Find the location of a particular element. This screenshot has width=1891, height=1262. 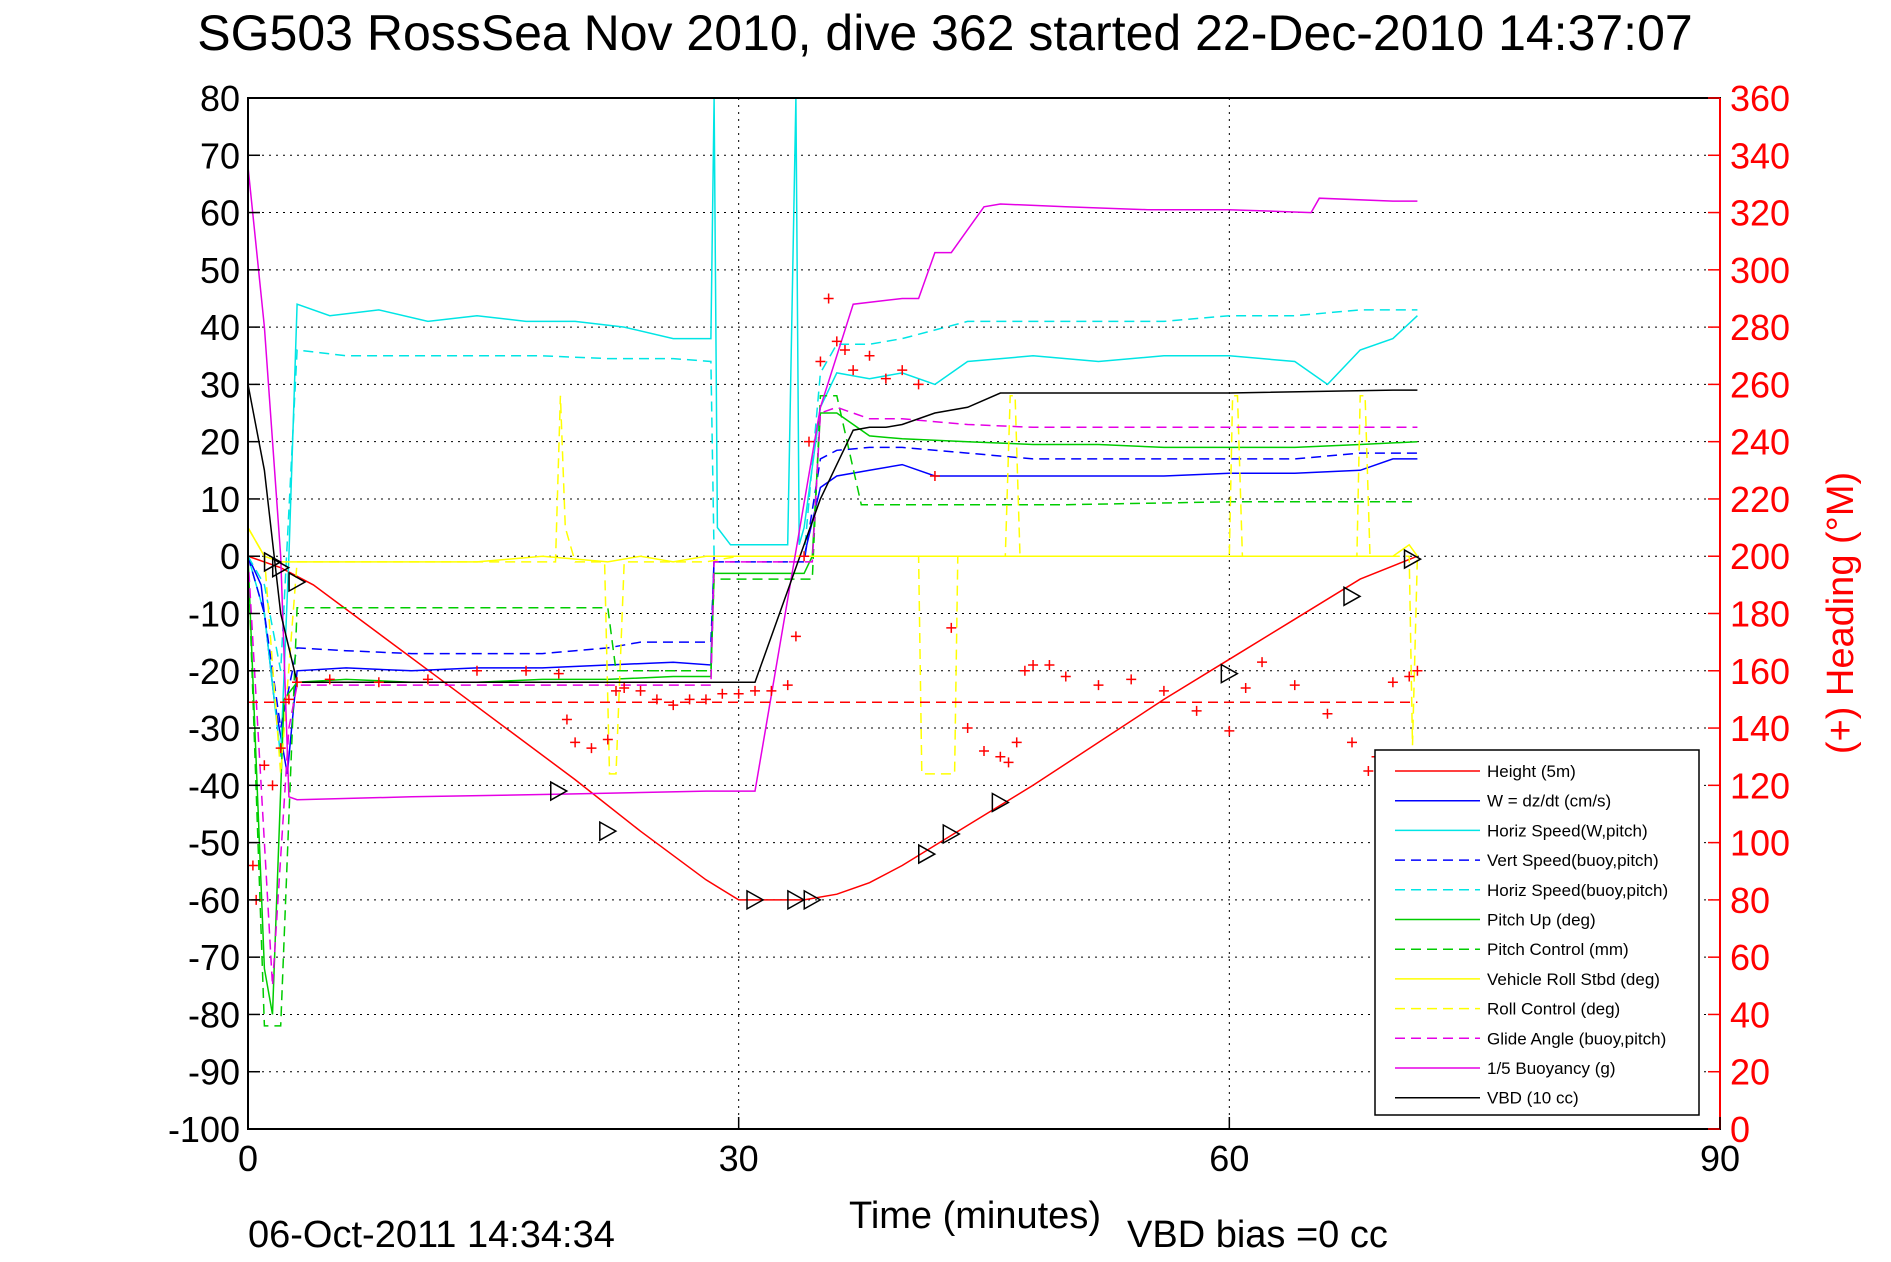

legend-label: Roll Control (deg) is located at coordinates (1553, 1009).